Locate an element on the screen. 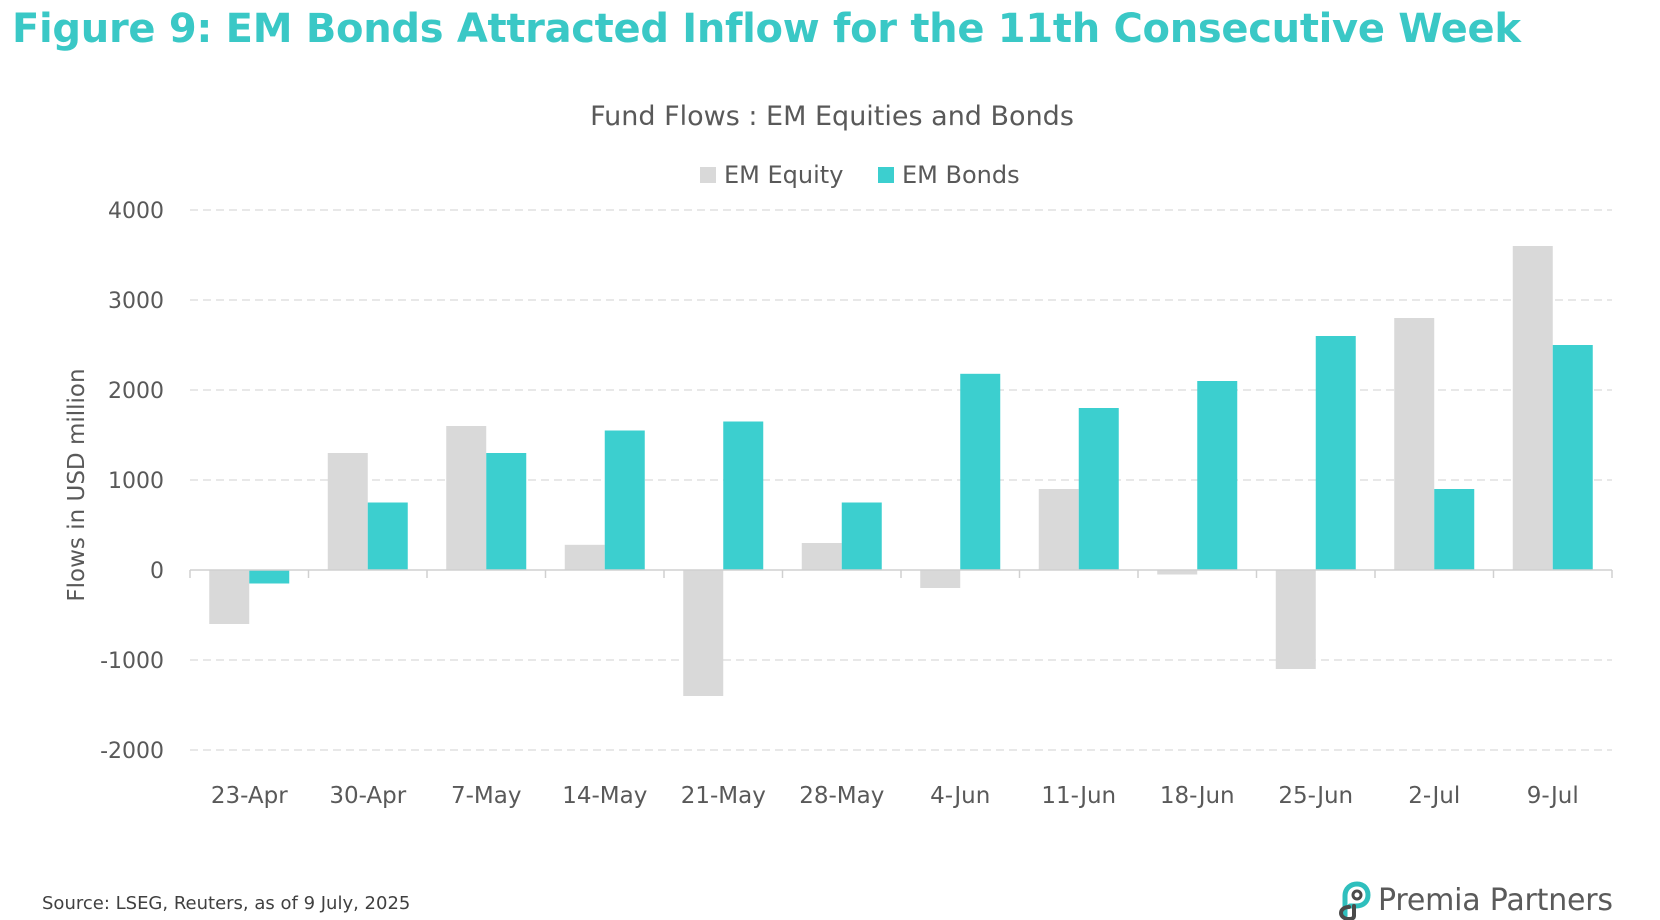  em-equity-bar-28-may is located at coordinates (821, 556).